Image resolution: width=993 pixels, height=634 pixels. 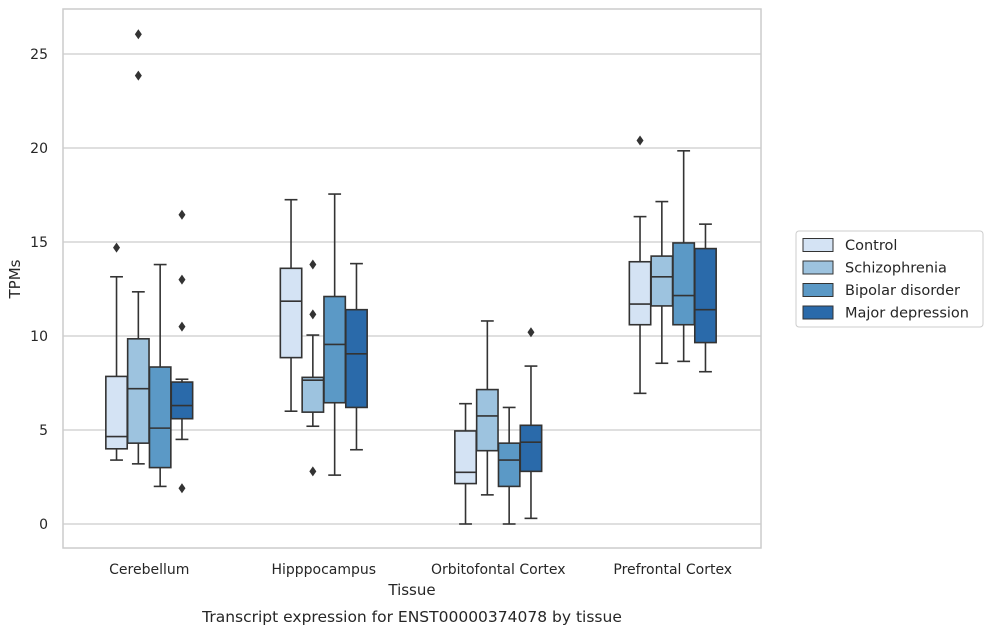 I want to click on y-tick-label: 5, so click(x=43, y=431).